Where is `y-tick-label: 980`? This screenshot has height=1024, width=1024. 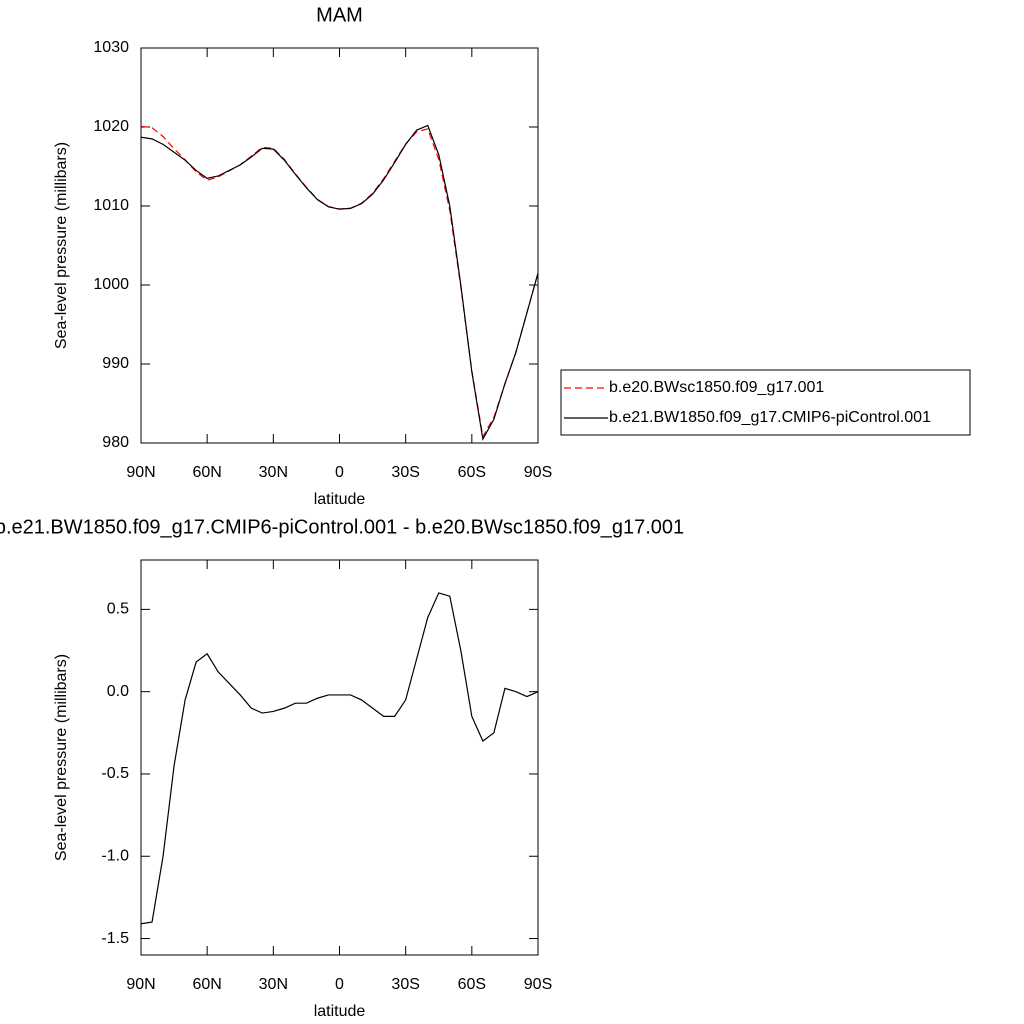
y-tick-label: 980 is located at coordinates (115, 442).